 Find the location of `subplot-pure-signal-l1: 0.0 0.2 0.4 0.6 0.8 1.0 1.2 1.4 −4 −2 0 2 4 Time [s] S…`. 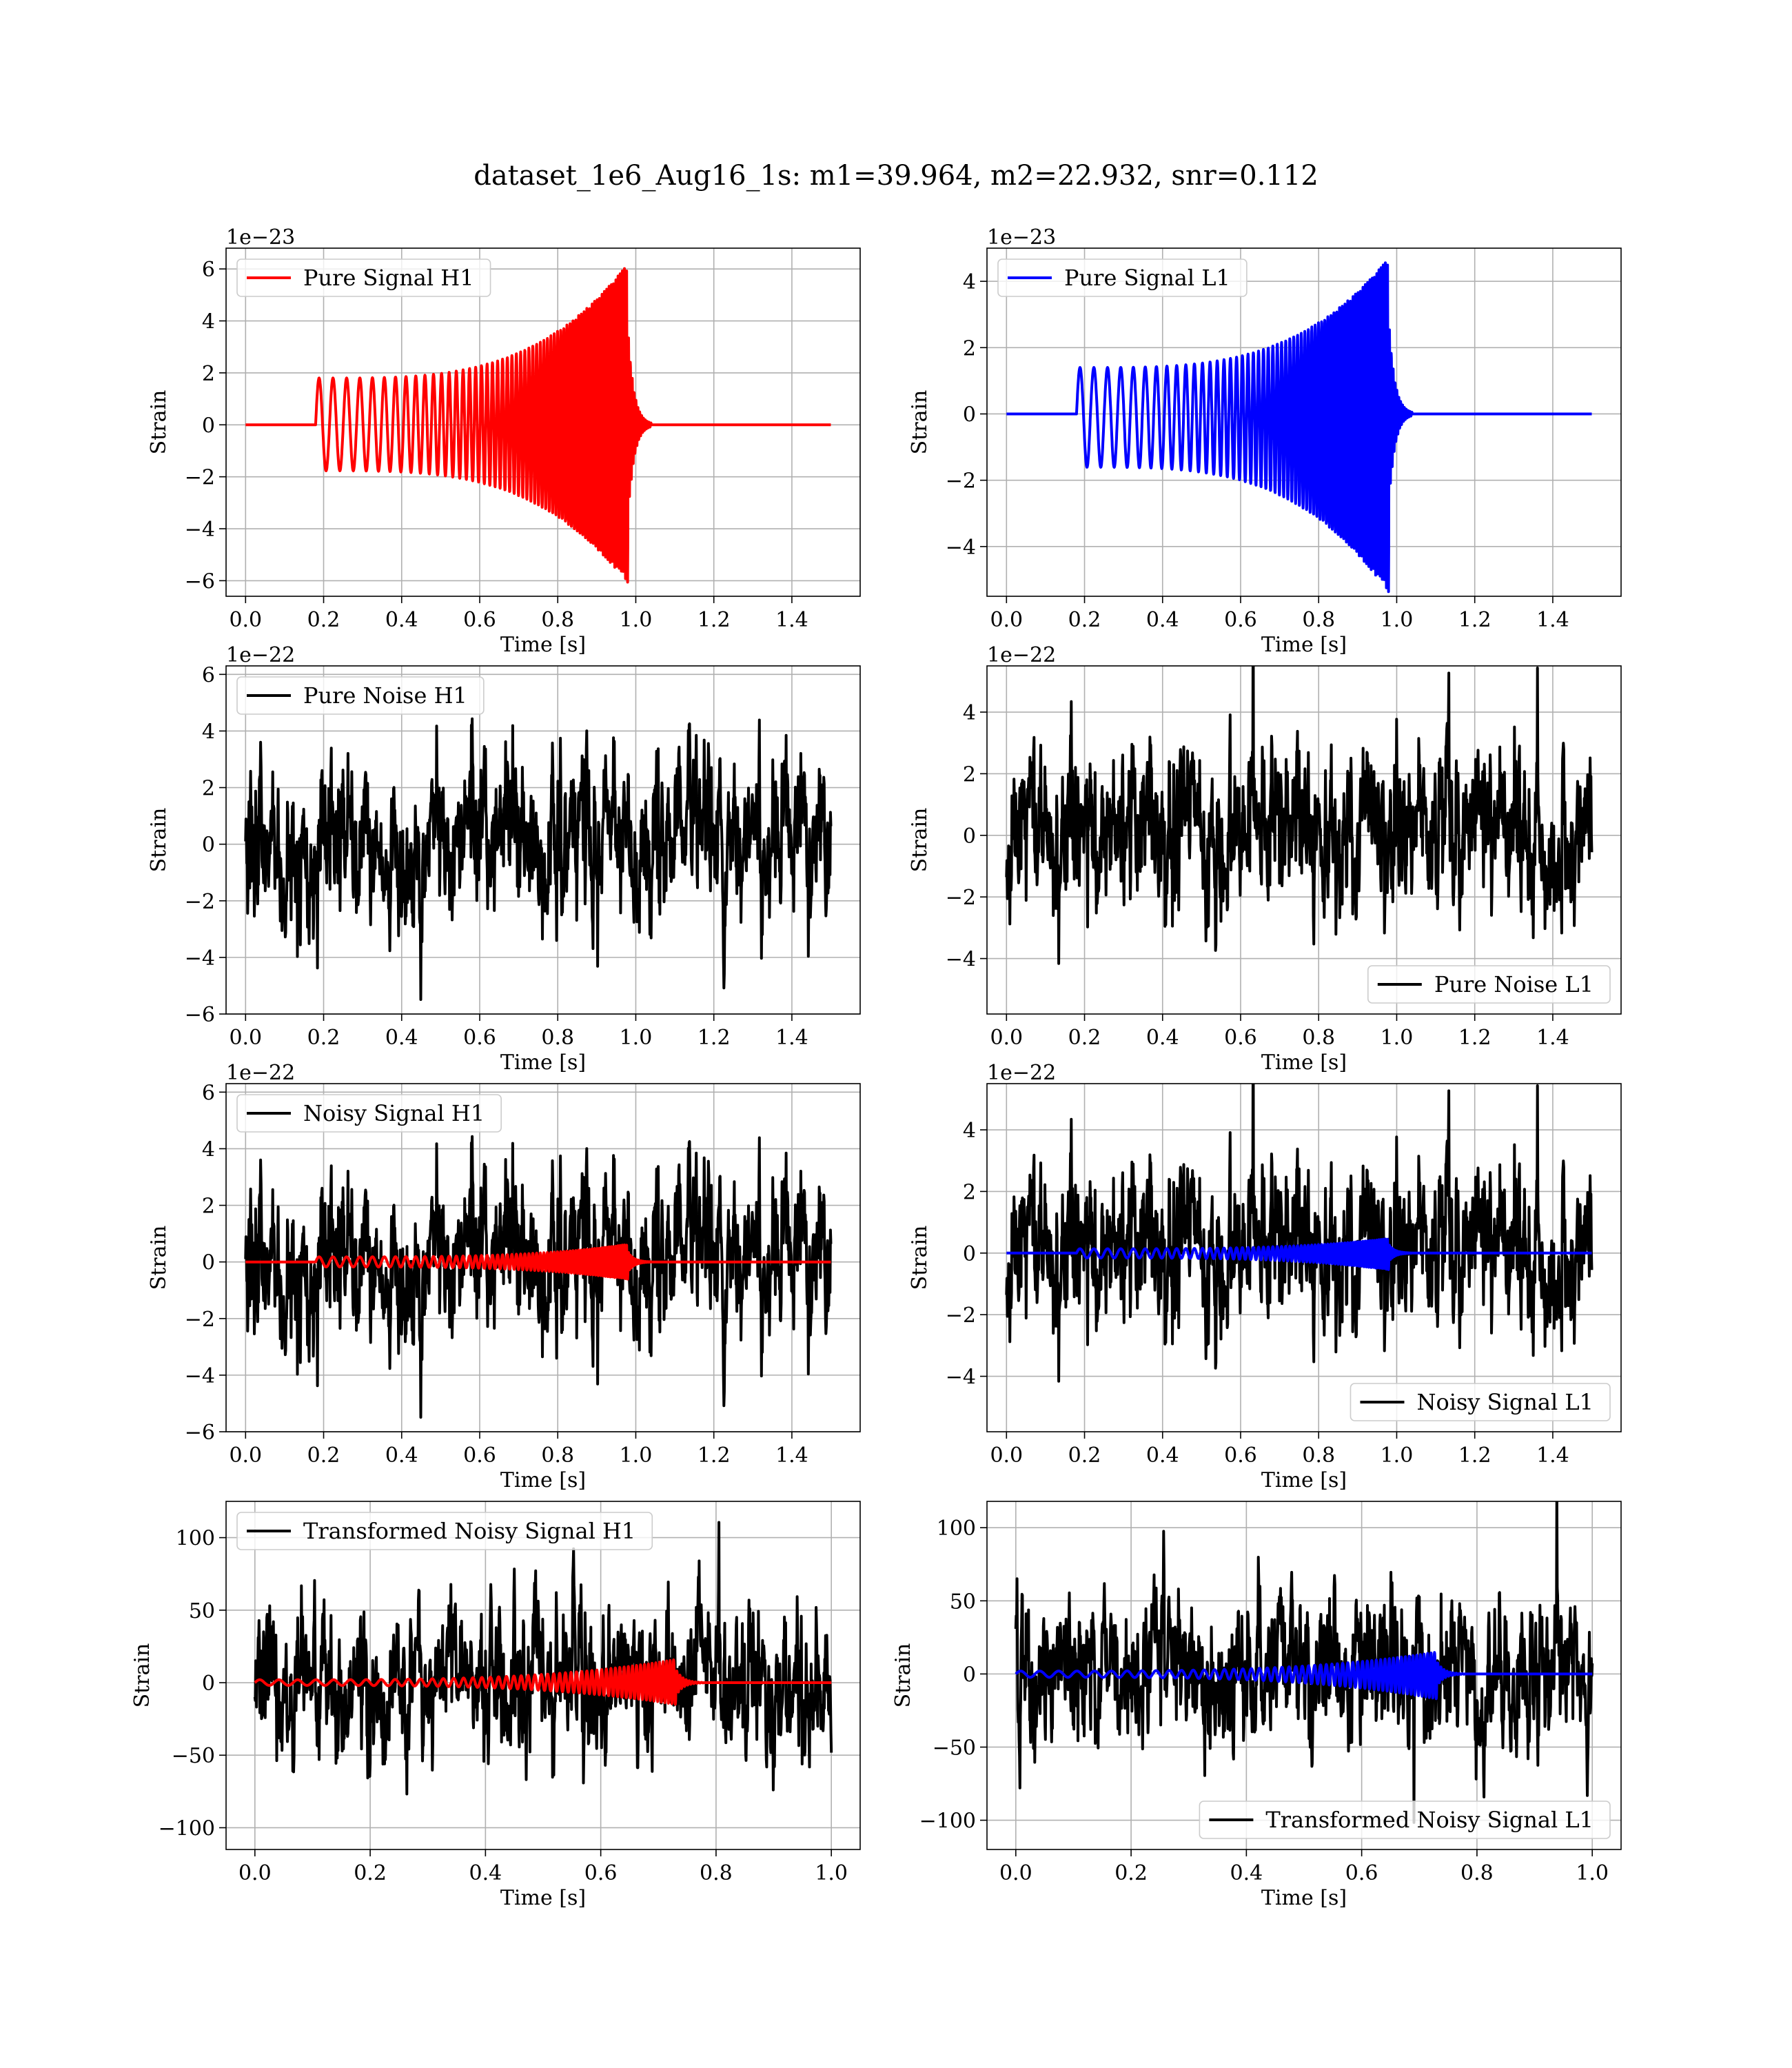

subplot-pure-signal-l1: 0.0 0.2 0.4 0.6 0.8 1.0 1.2 1.4 −4 −2 0 2 4 Time [s] S… is located at coordinates (1265, 441).